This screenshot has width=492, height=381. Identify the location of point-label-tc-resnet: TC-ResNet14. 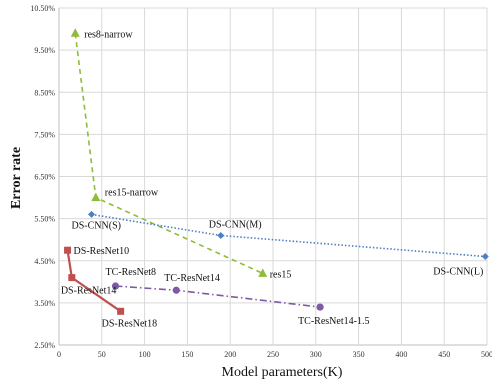
(192, 278).